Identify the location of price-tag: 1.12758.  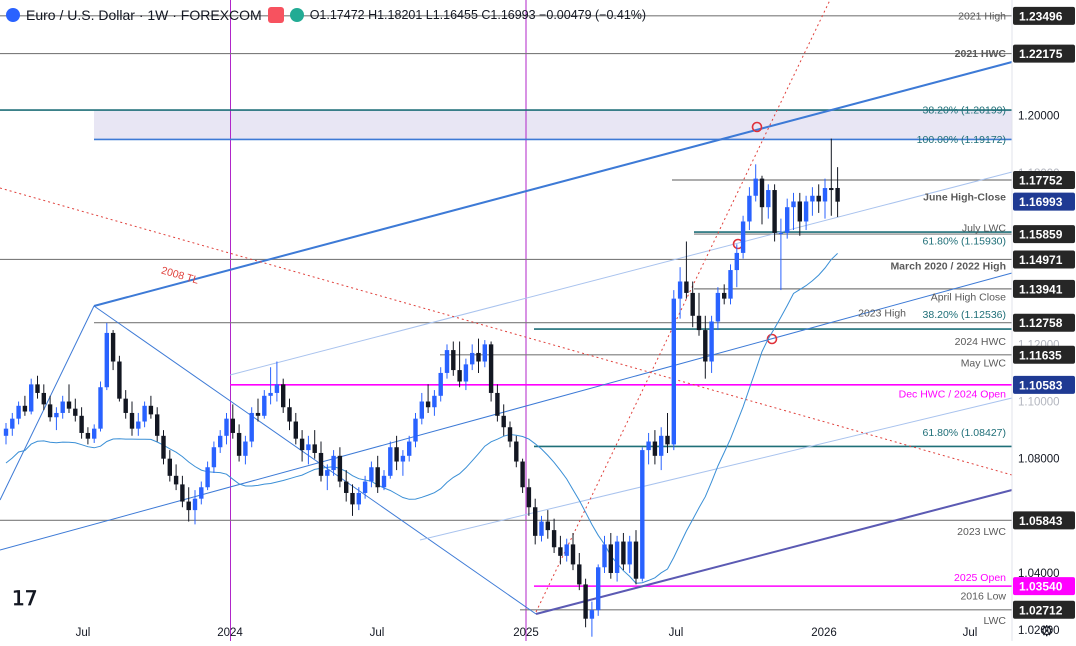
(1044, 322).